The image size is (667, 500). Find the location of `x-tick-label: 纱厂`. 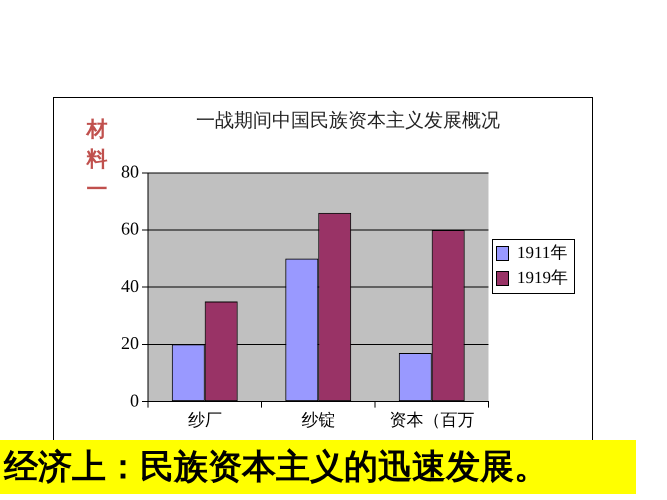

x-tick-label: 纱厂 is located at coordinates (205, 420).